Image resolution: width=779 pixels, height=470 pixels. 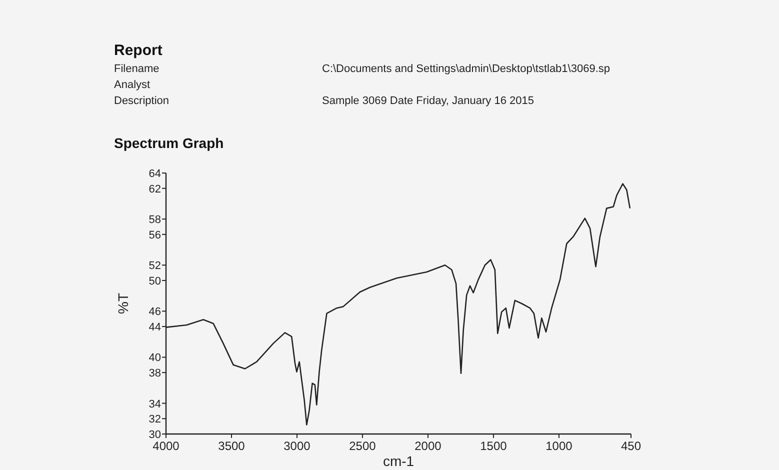 I want to click on chart-subtitle: Spectrum Graph, so click(x=169, y=143).